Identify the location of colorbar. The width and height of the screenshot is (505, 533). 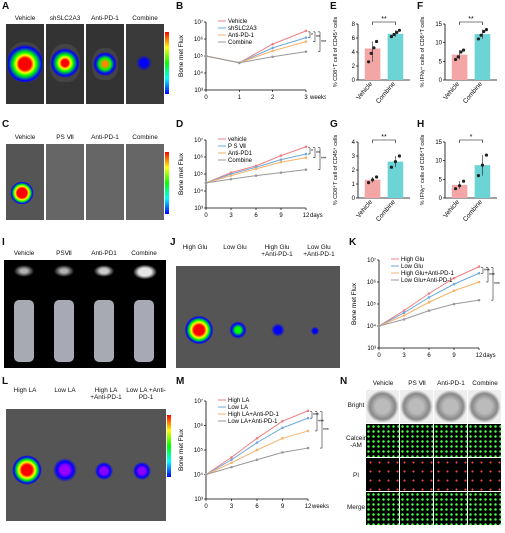
(167, 63).